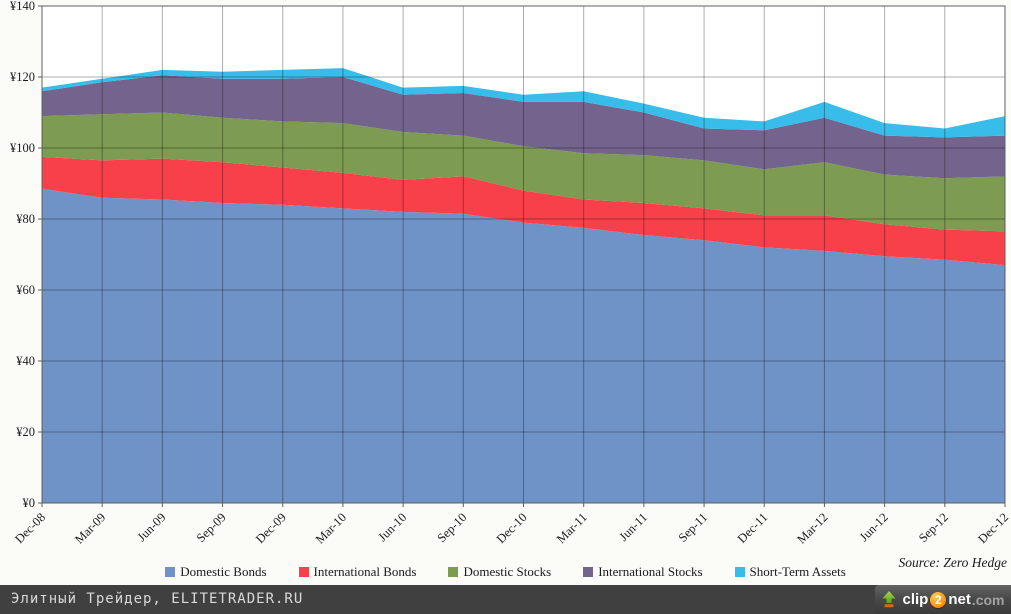 The width and height of the screenshot is (1011, 614). I want to click on legend-item-short-term-assets: Short-Term Assets, so click(790, 572).